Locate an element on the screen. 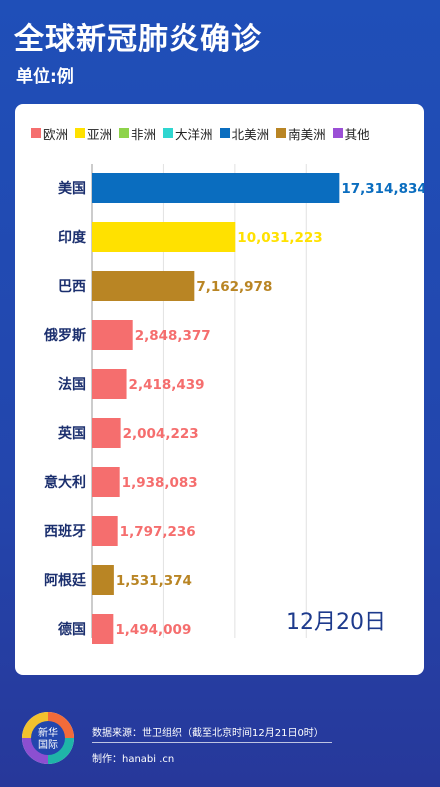 The width and height of the screenshot is (440, 787). legend-item: 大洋洲 is located at coordinates (188, 133).